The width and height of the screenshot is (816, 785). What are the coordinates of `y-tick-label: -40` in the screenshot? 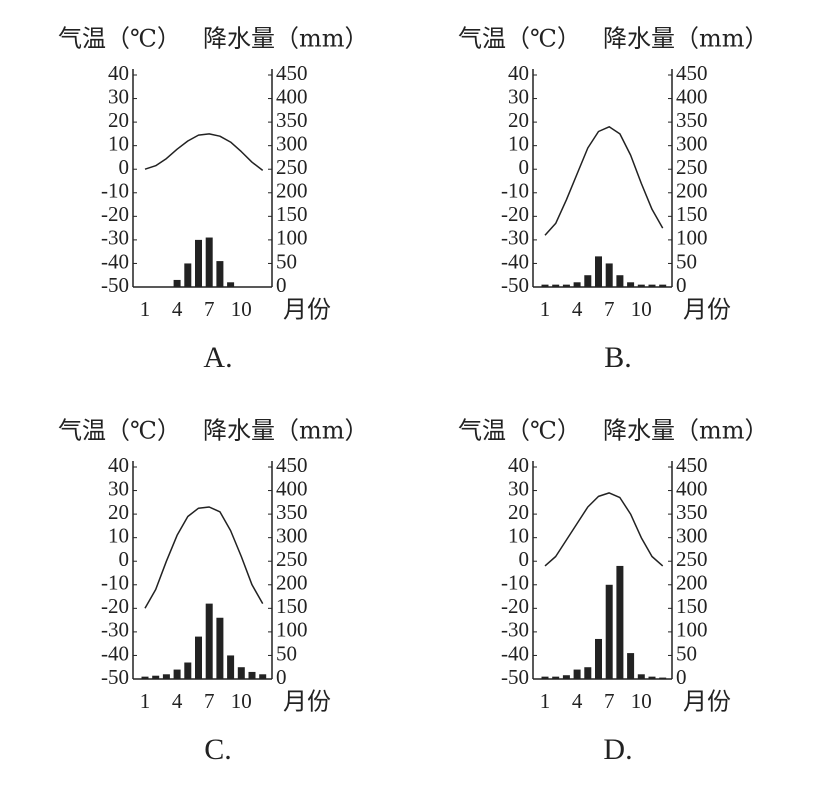 It's located at (115, 261).